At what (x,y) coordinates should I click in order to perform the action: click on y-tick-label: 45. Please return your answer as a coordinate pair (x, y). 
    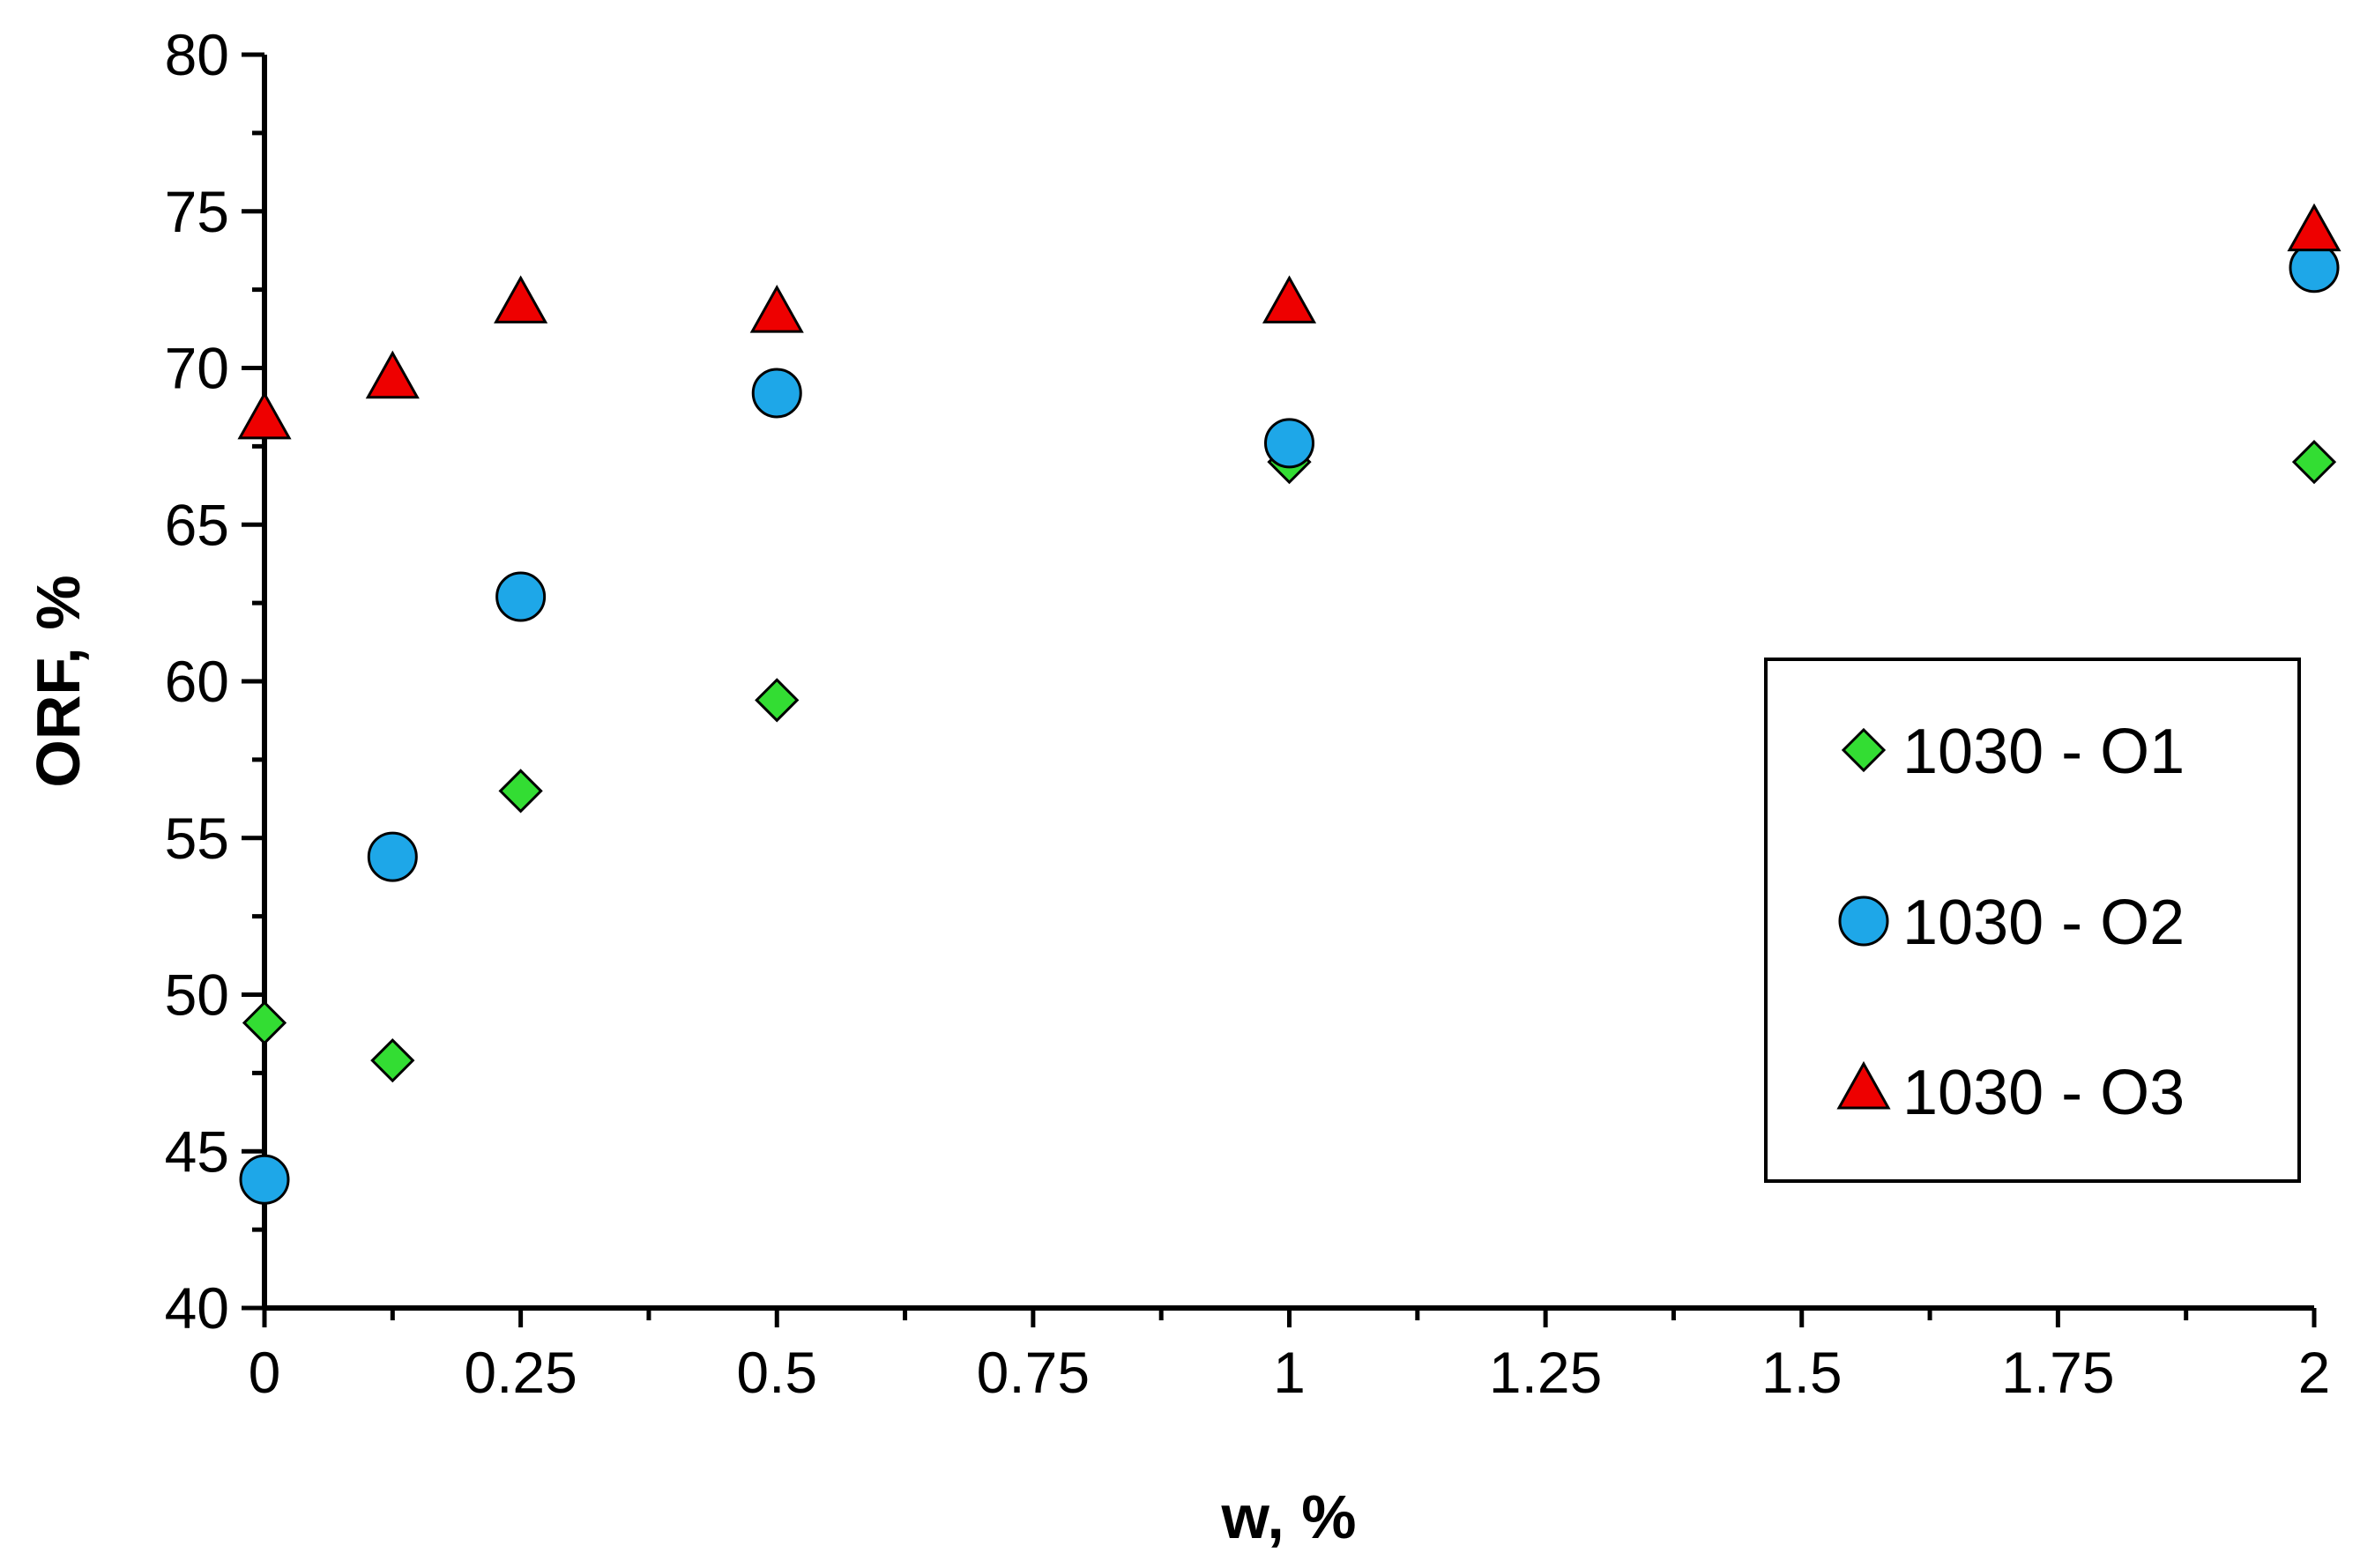
    Looking at the image, I should click on (197, 1151).